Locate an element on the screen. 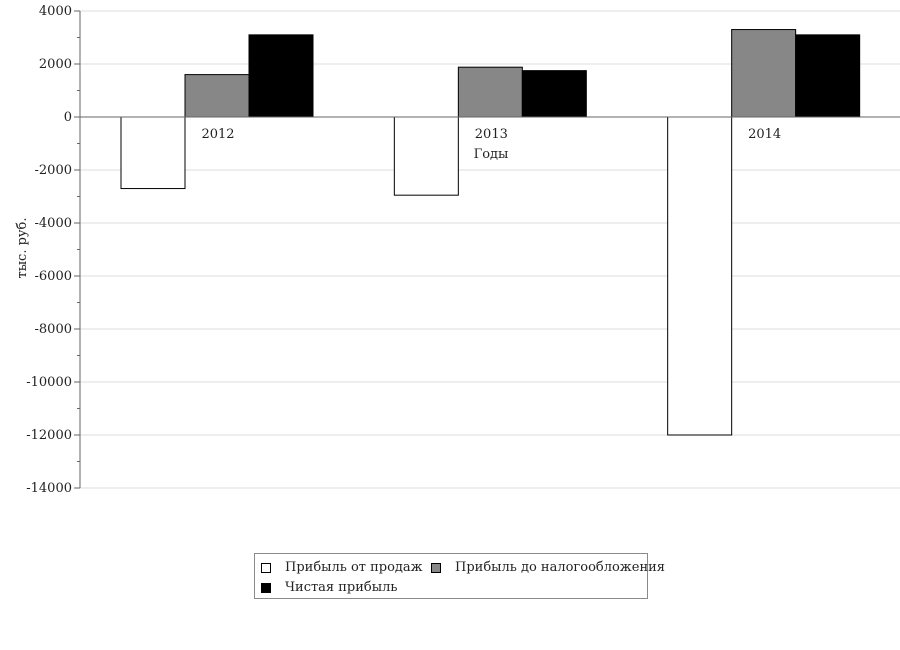  y-axis-title: тыс. руб. is located at coordinates (22, 247).